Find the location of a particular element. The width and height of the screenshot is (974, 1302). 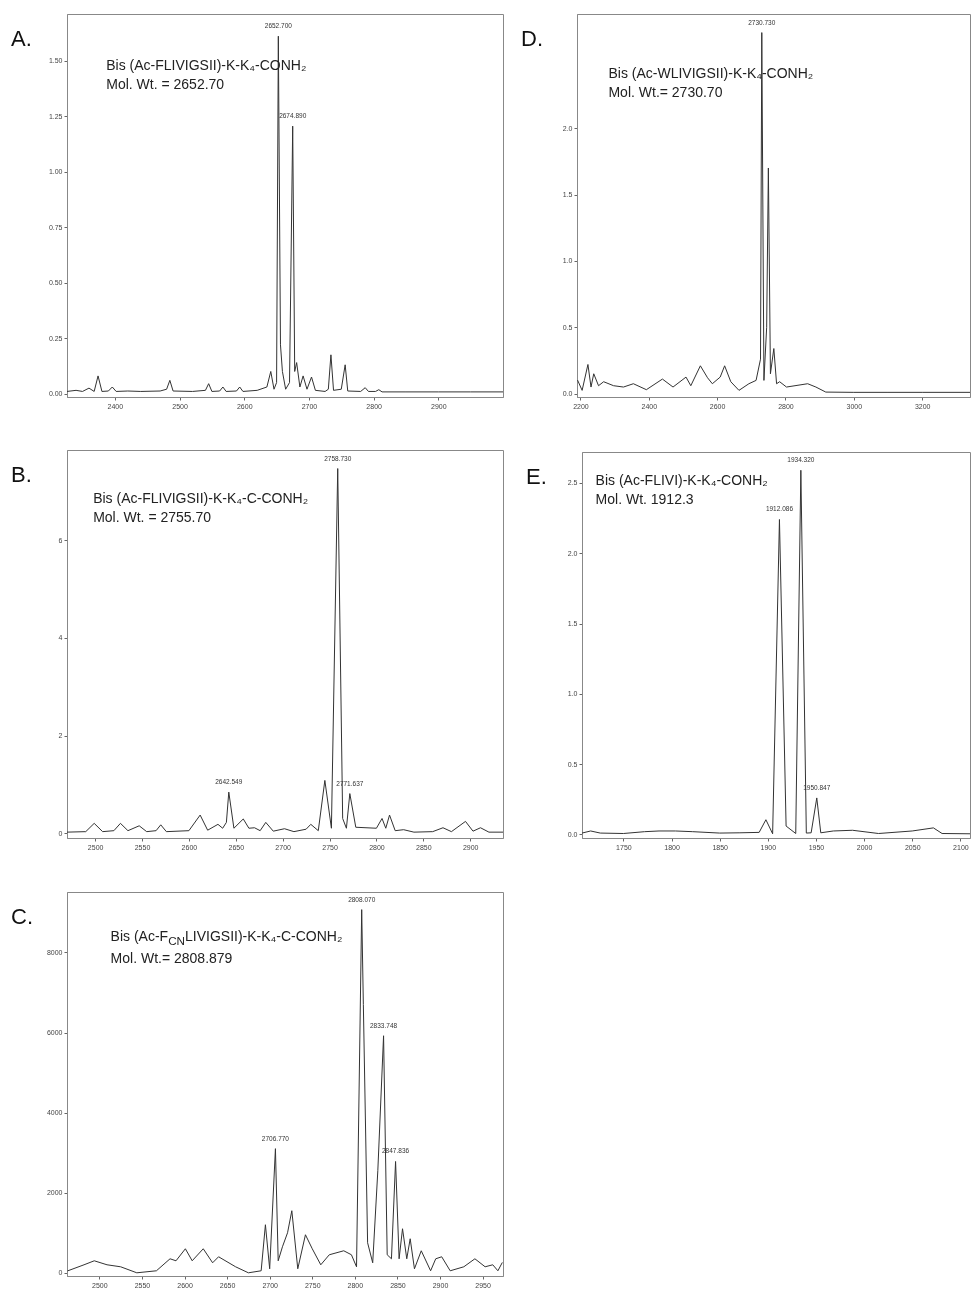

annotation: Mol. Wt.= 2808.879 is located at coordinates (172, 959).